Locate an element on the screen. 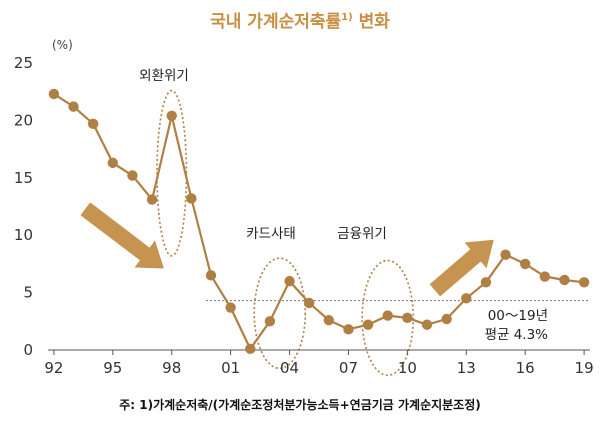 This screenshot has width=600, height=421. average-label-value: 평균 4.3% is located at coordinates (517, 335).